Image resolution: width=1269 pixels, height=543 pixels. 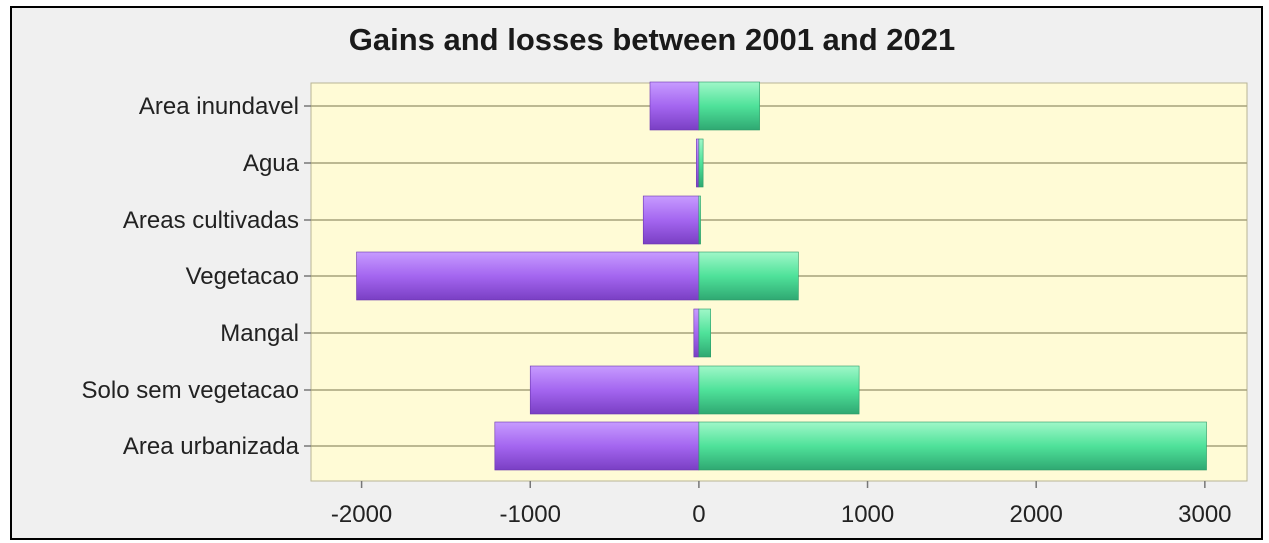 What do you see at coordinates (190, 390) in the screenshot?
I see `y-tick-label: Solo sem vegetacao` at bounding box center [190, 390].